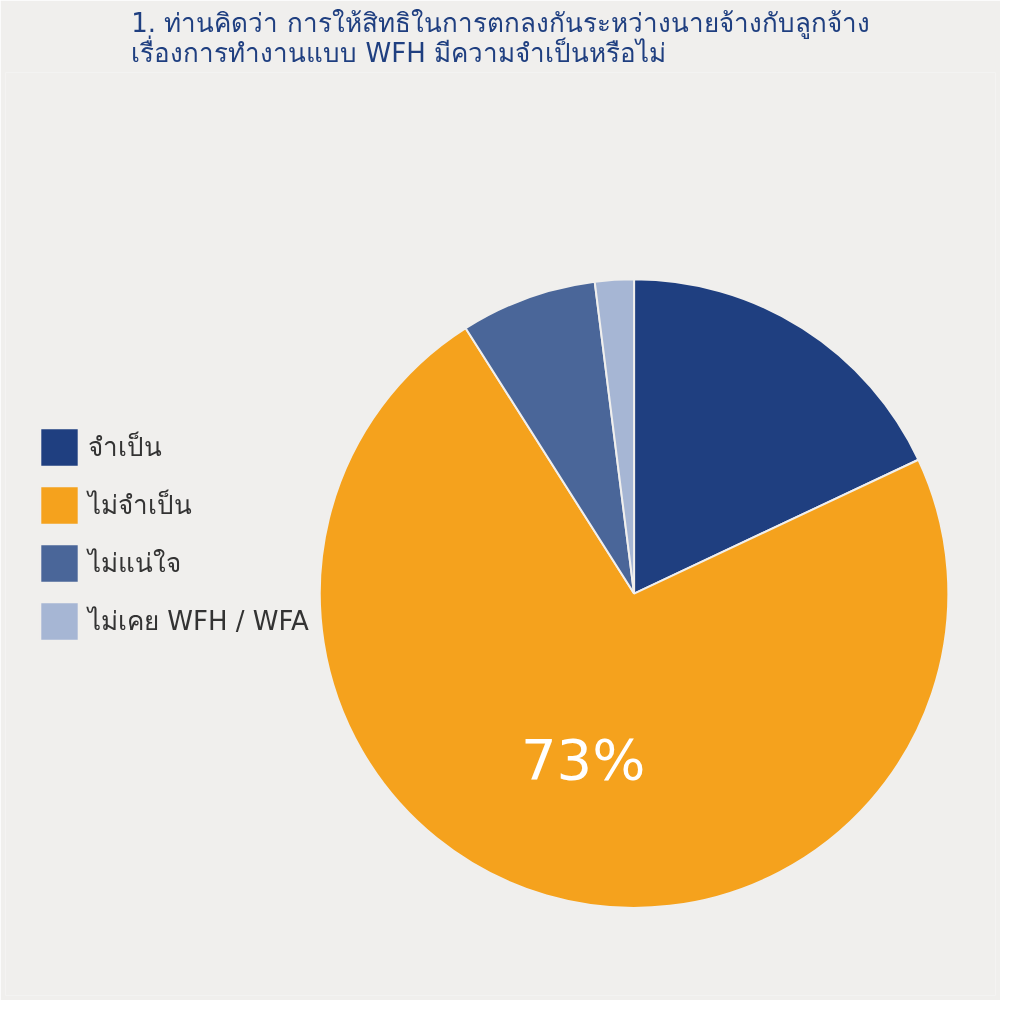 Image resolution: width=1024 pixels, height=1024 pixels. What do you see at coordinates (198, 621) in the screenshot?
I see `legend-label: ไม่เคย WFH / WFA` at bounding box center [198, 621].